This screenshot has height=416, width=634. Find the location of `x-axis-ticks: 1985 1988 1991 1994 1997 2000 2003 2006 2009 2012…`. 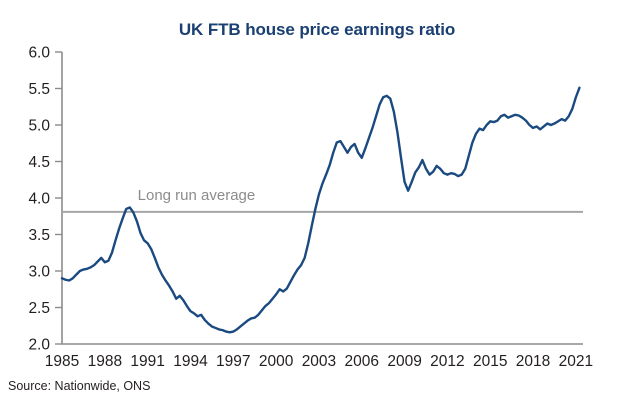

x-axis-ticks: 1985 1988 1991 1994 1997 2000 2003 2006 2009 2012… is located at coordinates (319, 361).